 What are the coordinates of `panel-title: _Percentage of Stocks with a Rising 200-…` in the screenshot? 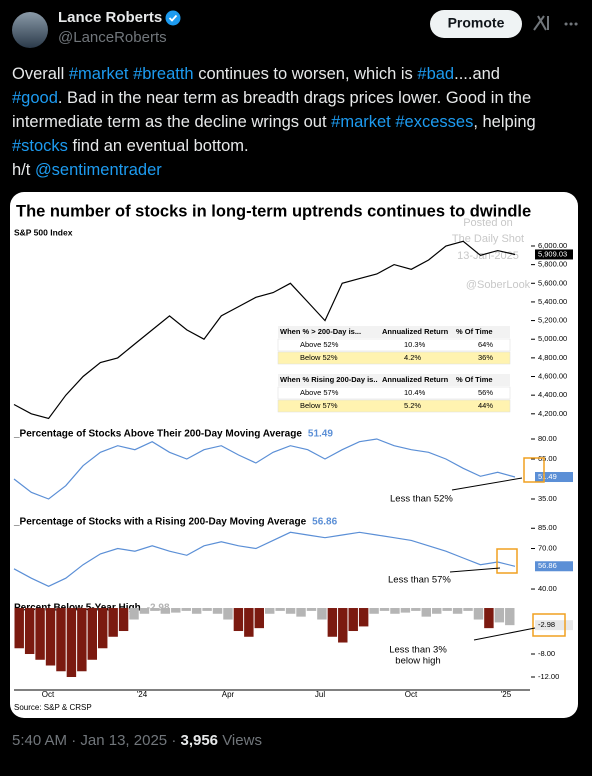 It's located at (160, 522).